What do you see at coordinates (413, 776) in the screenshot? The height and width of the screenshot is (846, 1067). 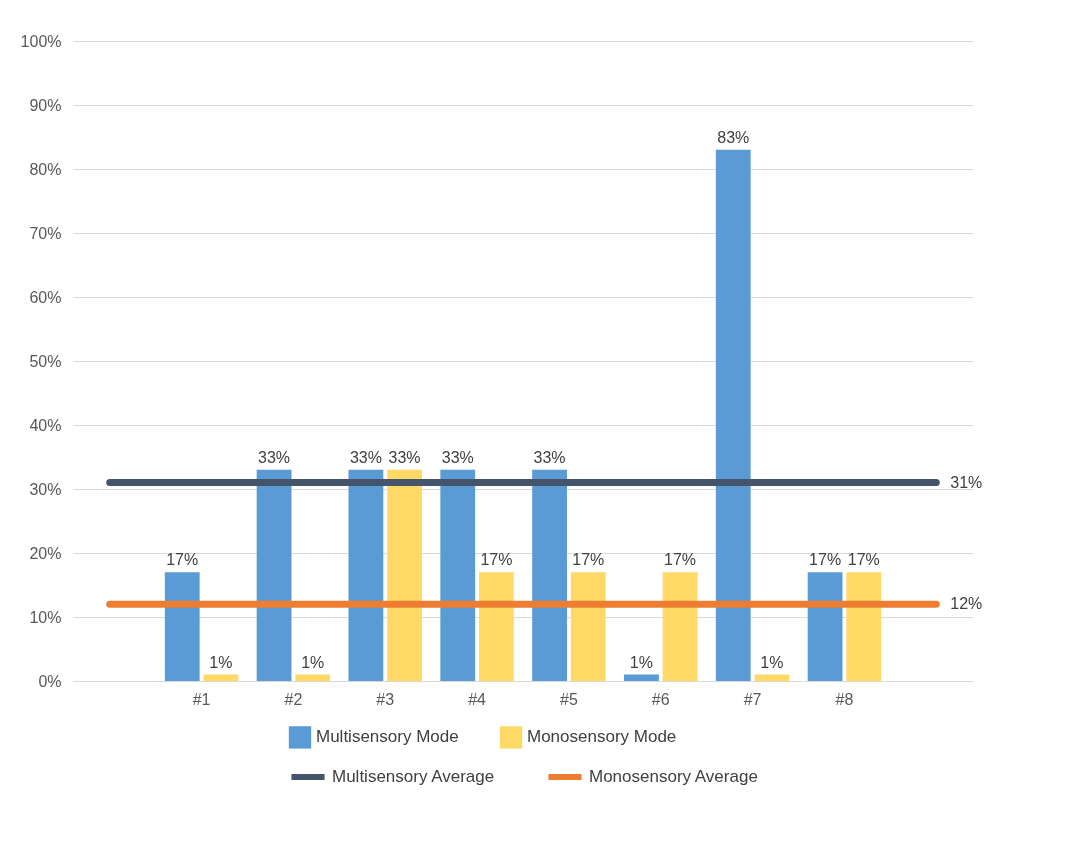 I see `legend-label: Multisensory Average` at bounding box center [413, 776].